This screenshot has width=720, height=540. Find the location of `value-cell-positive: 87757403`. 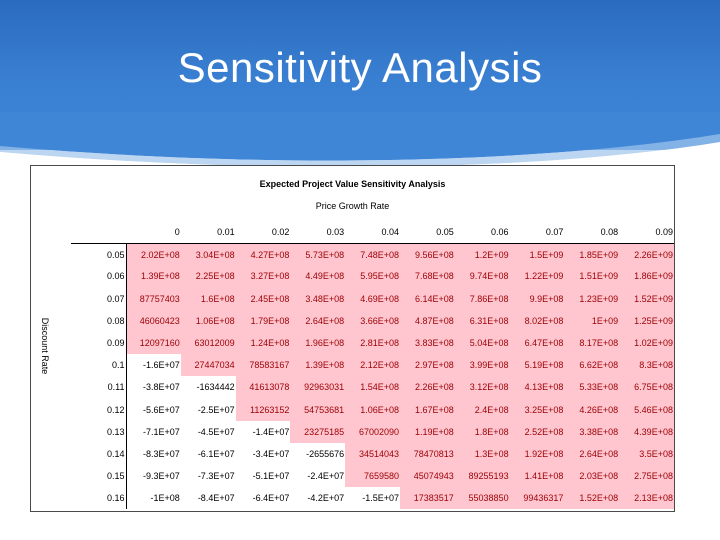

value-cell-positive: 87757403 is located at coordinates (153, 298).